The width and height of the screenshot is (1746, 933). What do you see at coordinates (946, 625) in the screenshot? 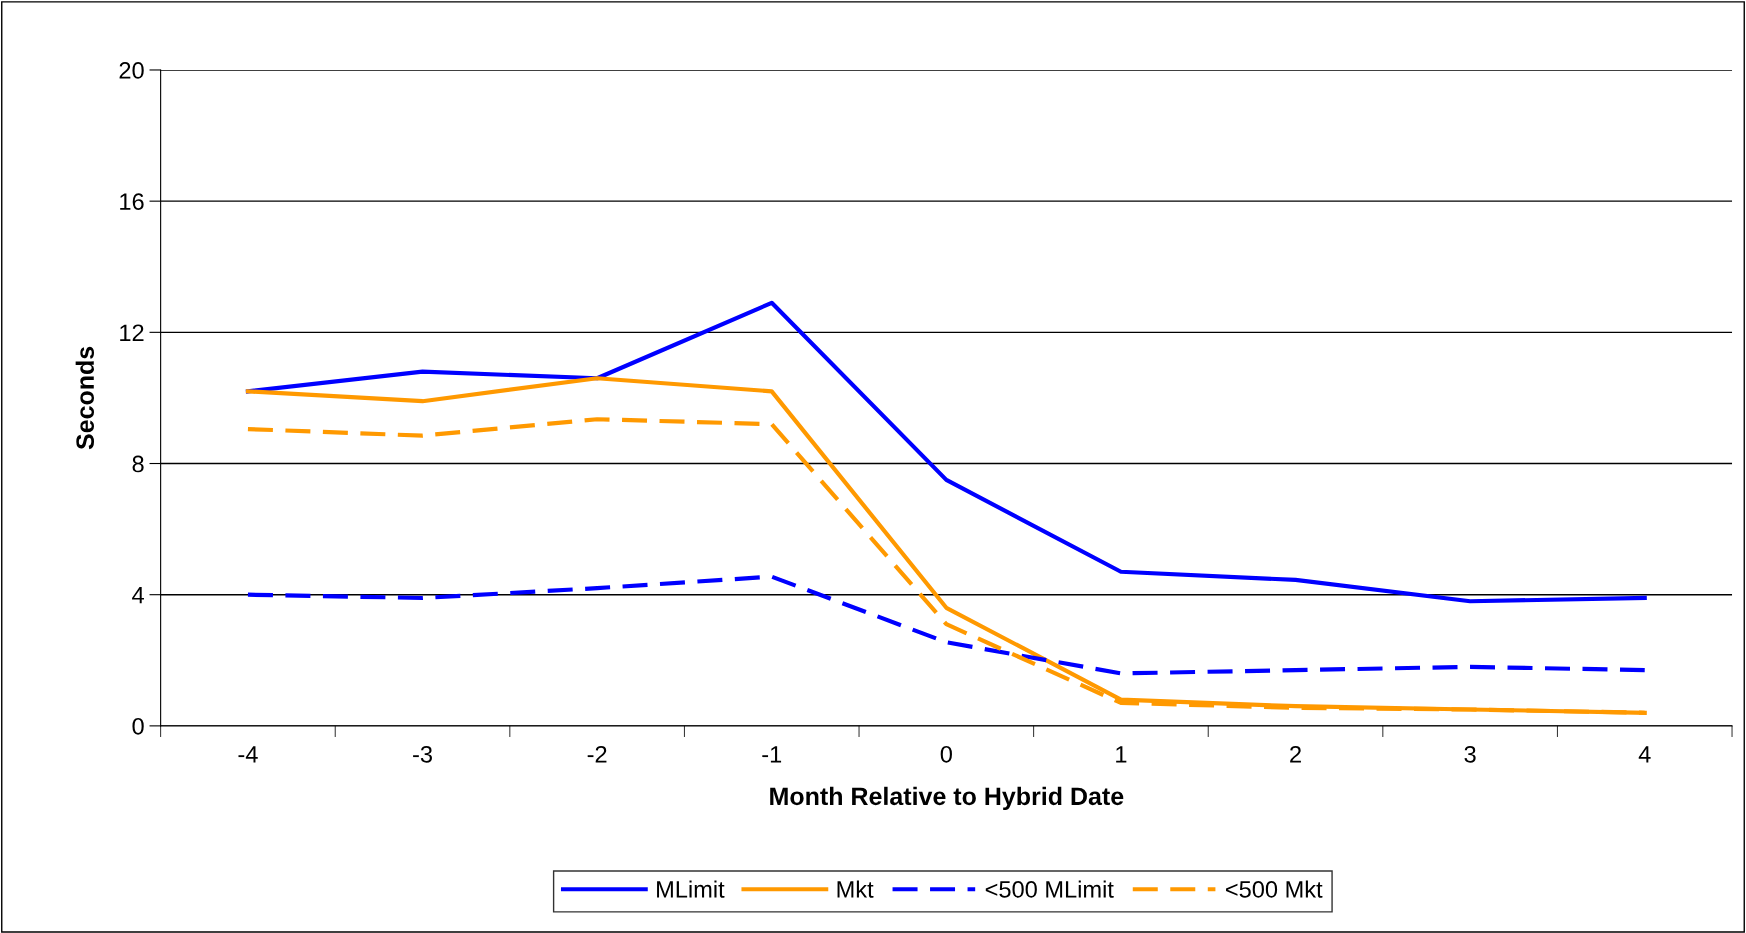
I see `line-series` at bounding box center [946, 625].